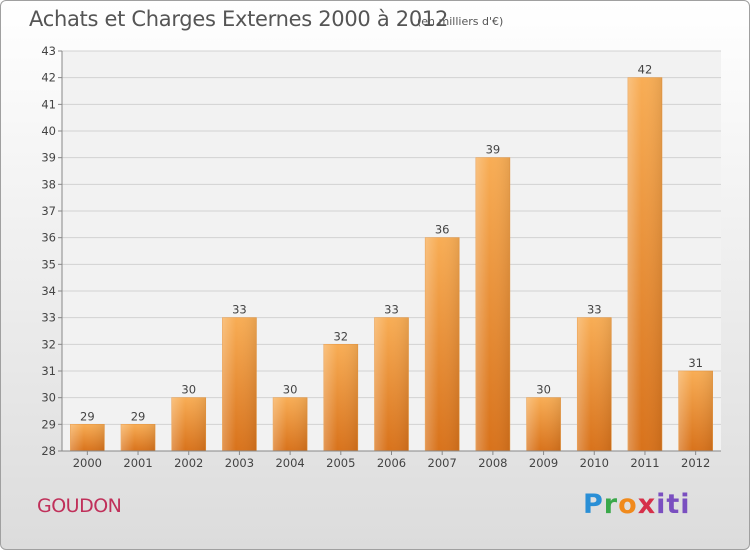  What do you see at coordinates (48, 451) in the screenshot?
I see `y-tick-label: 28` at bounding box center [48, 451].